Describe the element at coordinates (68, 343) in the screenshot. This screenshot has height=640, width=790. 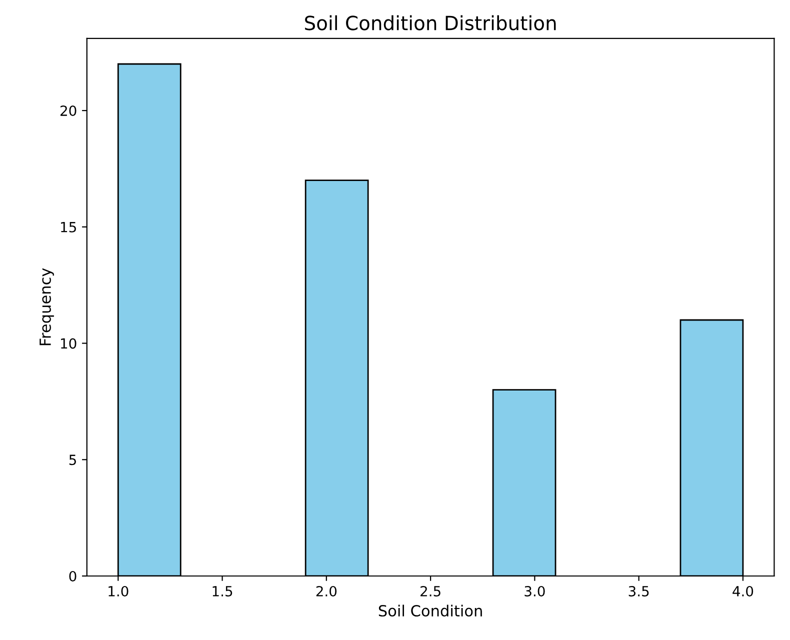
I see `y-tick-label: 10` at that location.